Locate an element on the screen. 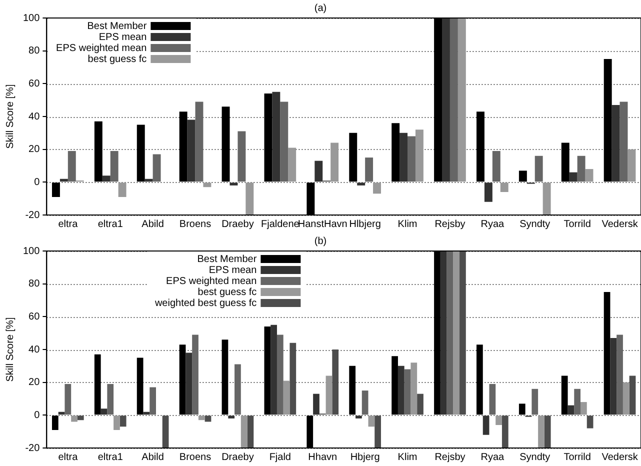 This screenshot has height=466, width=641. chart-title: (a) is located at coordinates (320, 8).